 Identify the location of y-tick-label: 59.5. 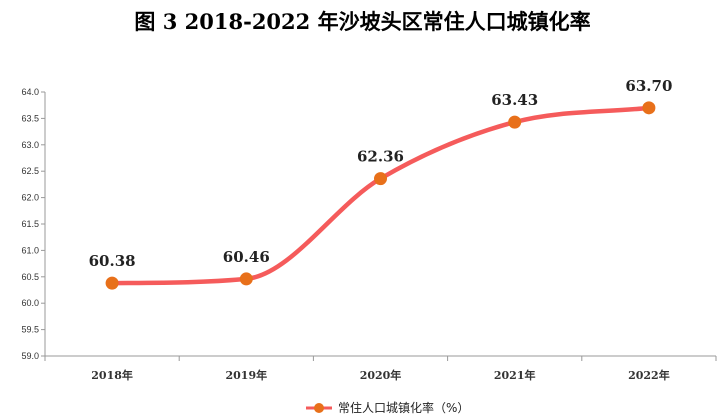
(30, 330).